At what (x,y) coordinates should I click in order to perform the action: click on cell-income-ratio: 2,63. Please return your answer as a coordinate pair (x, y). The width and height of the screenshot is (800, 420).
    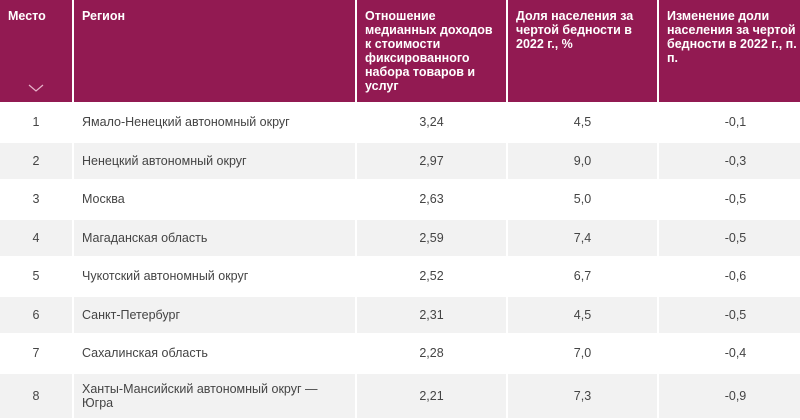
    Looking at the image, I should click on (431, 200).